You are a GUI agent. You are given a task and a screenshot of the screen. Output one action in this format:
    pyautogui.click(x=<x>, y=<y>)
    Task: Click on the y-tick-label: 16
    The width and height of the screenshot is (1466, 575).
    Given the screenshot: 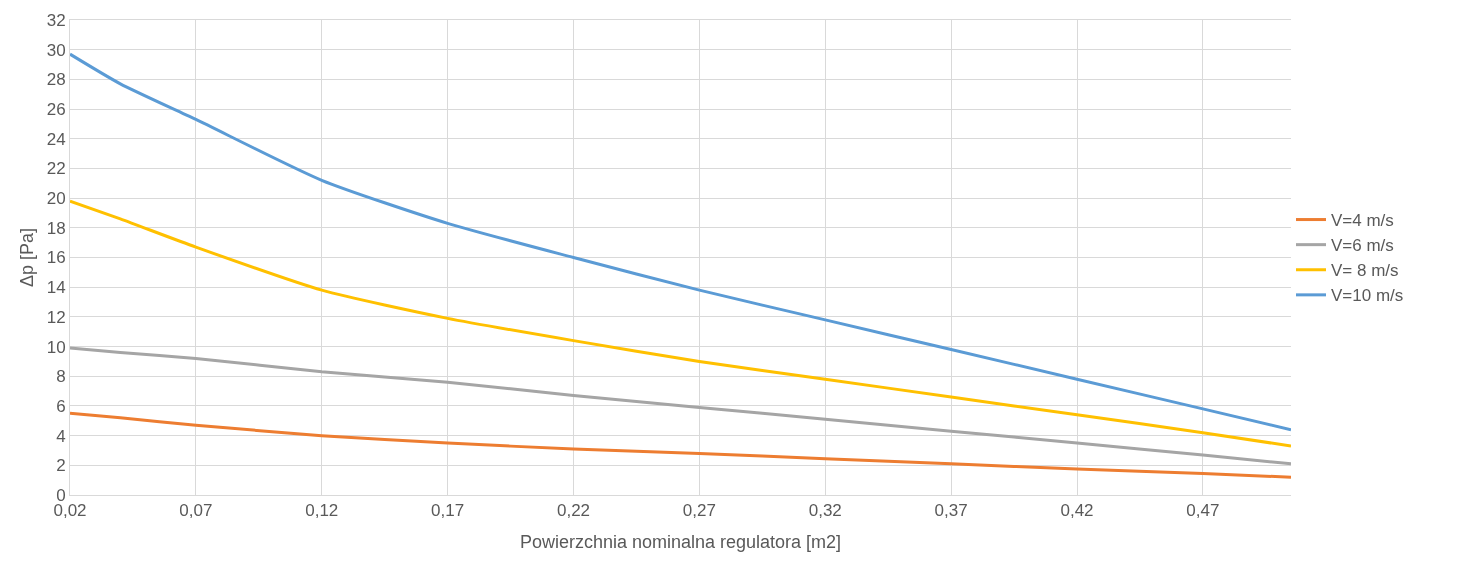 What is the action you would take?
    pyautogui.click(x=56, y=258)
    